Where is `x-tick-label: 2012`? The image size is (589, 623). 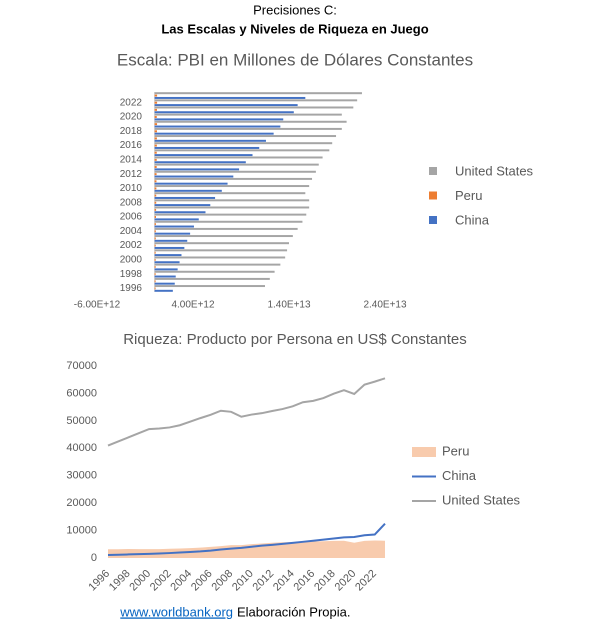
x-tick-label: 2012 is located at coordinates (264, 581).